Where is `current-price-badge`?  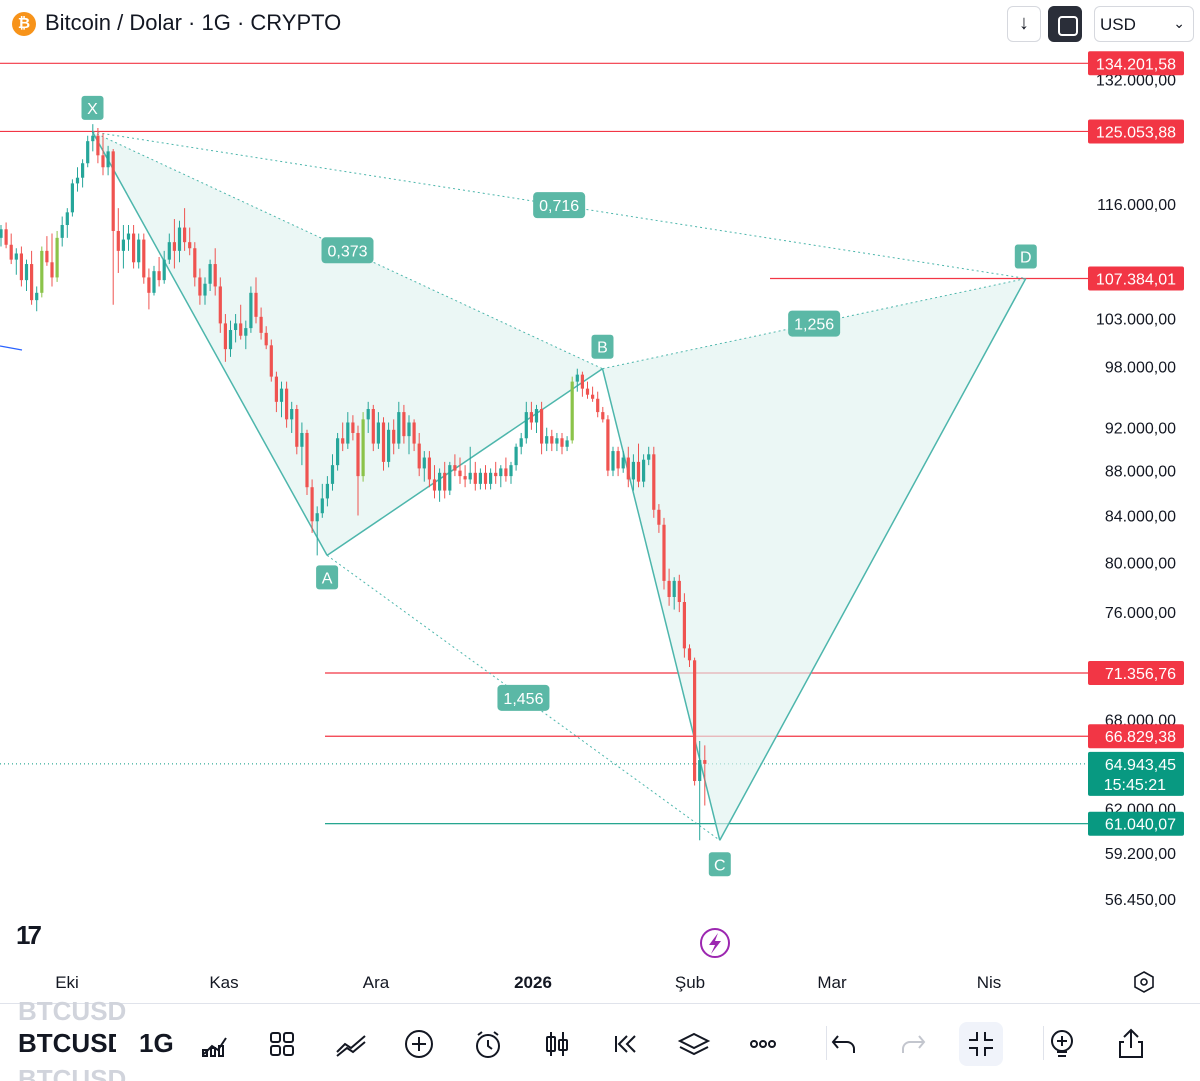
current-price-badge is located at coordinates (1136, 773).